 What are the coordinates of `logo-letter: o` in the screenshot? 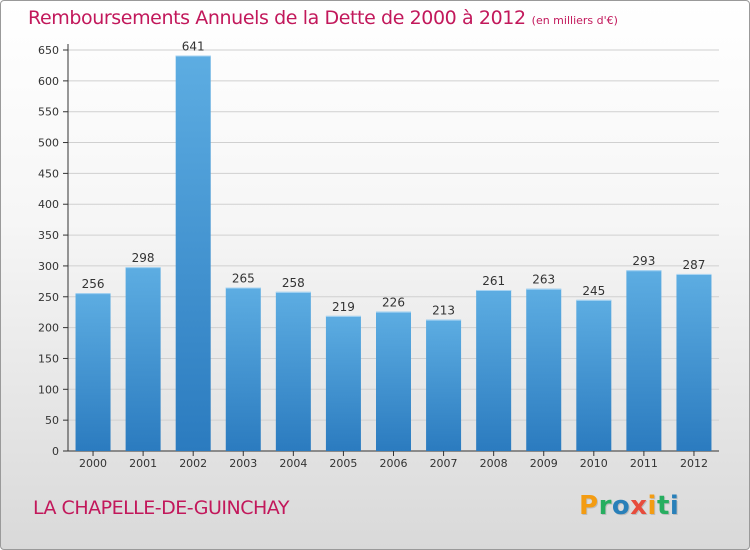 It's located at (621, 506).